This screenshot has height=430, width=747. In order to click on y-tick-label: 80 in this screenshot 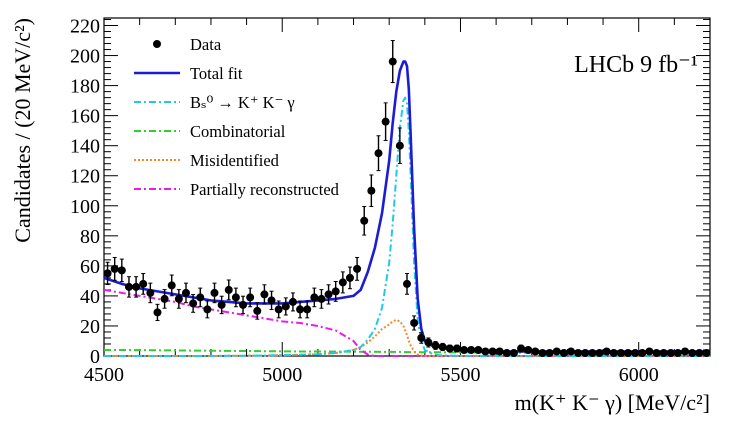, I will do `click(90, 237)`.